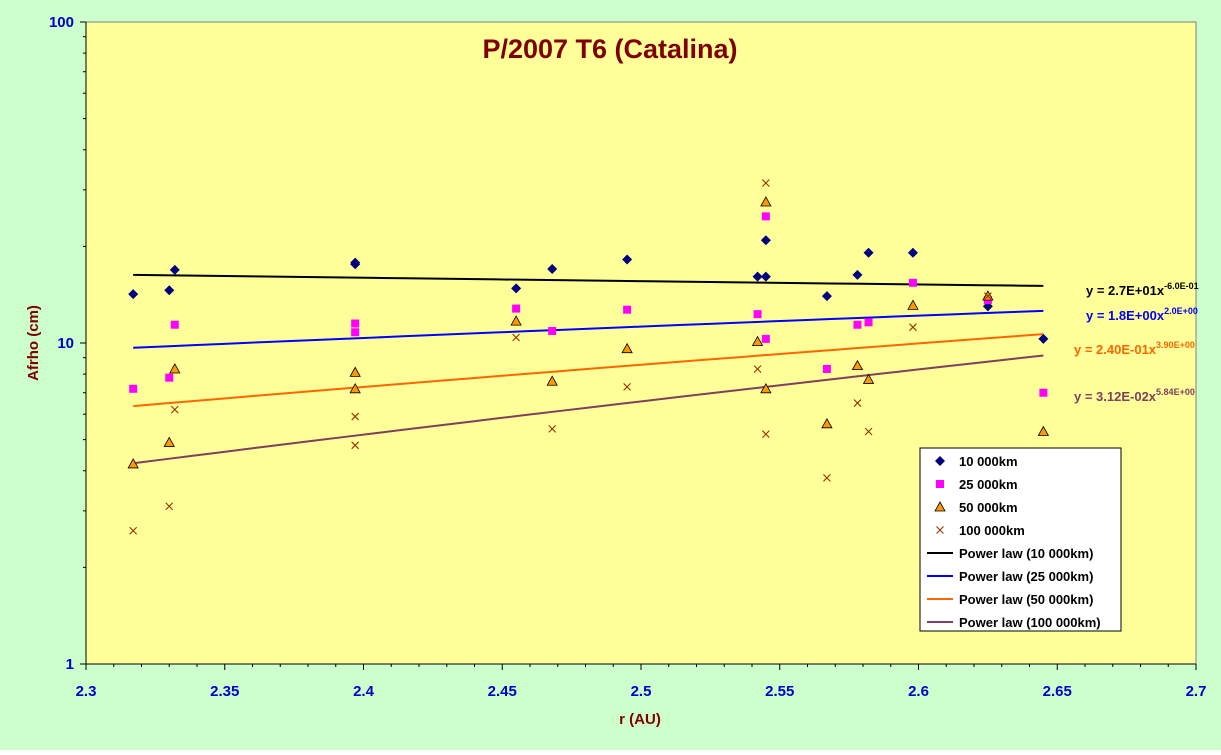 Image resolution: width=1221 pixels, height=755 pixels. I want to click on x-tick-label: 2.65, so click(1057, 691).